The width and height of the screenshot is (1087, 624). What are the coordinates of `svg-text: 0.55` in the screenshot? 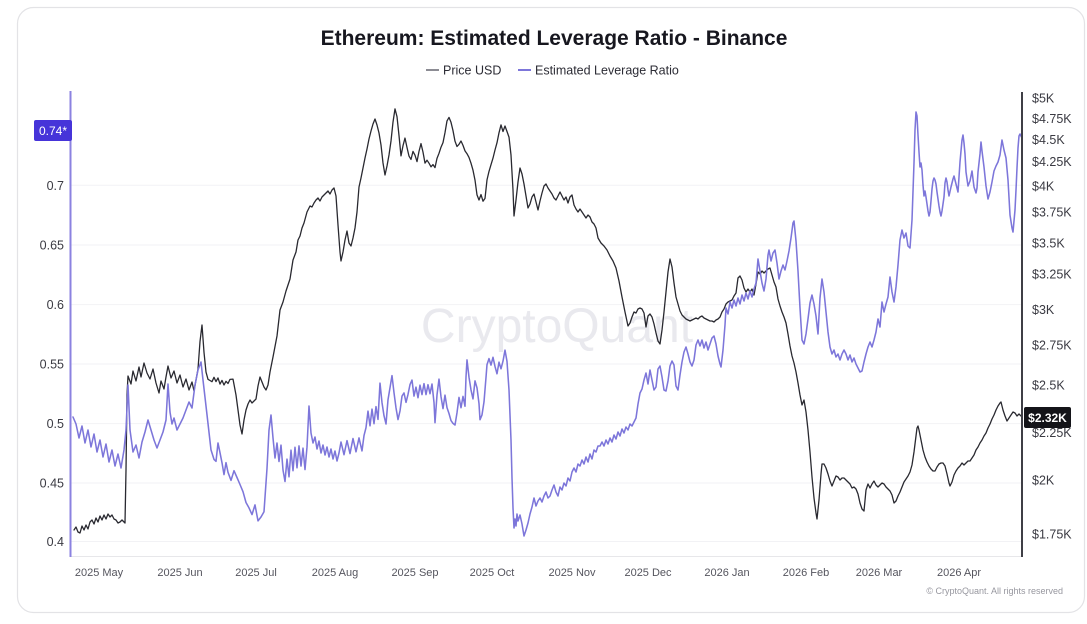 It's located at (52, 365).